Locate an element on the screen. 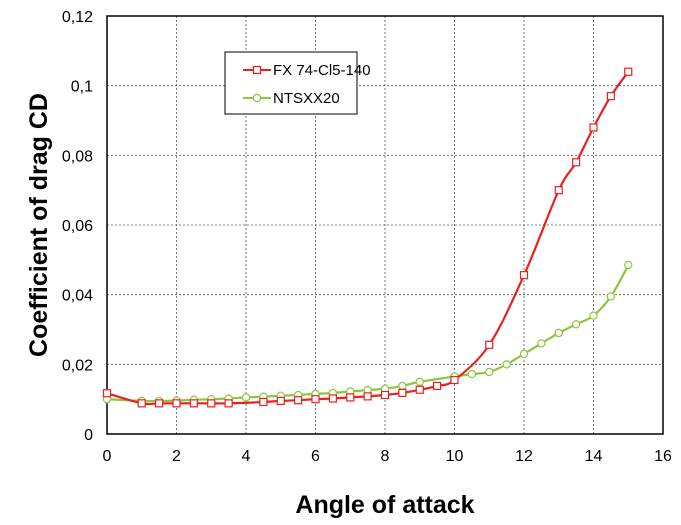 Image resolution: width=681 pixels, height=525 pixels. legend: FX 74-Cl5-140 NTSXX20 is located at coordinates (297, 83).